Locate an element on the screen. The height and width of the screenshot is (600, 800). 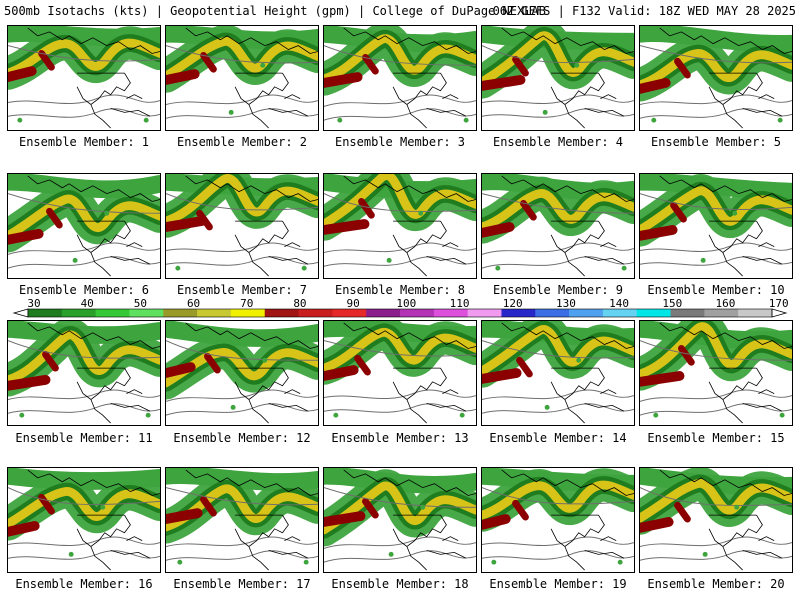
ensemble-member-label: Ensemble Member: 14 is located at coordinates (558, 438).